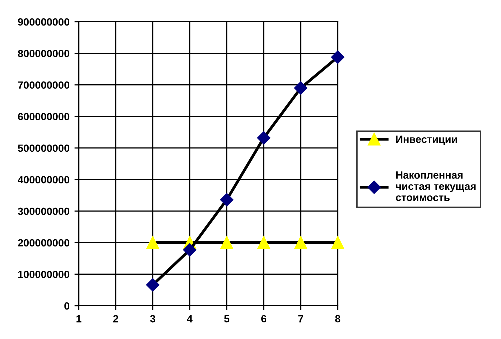  I want to click on x-tick-label: 1, so click(79, 319).